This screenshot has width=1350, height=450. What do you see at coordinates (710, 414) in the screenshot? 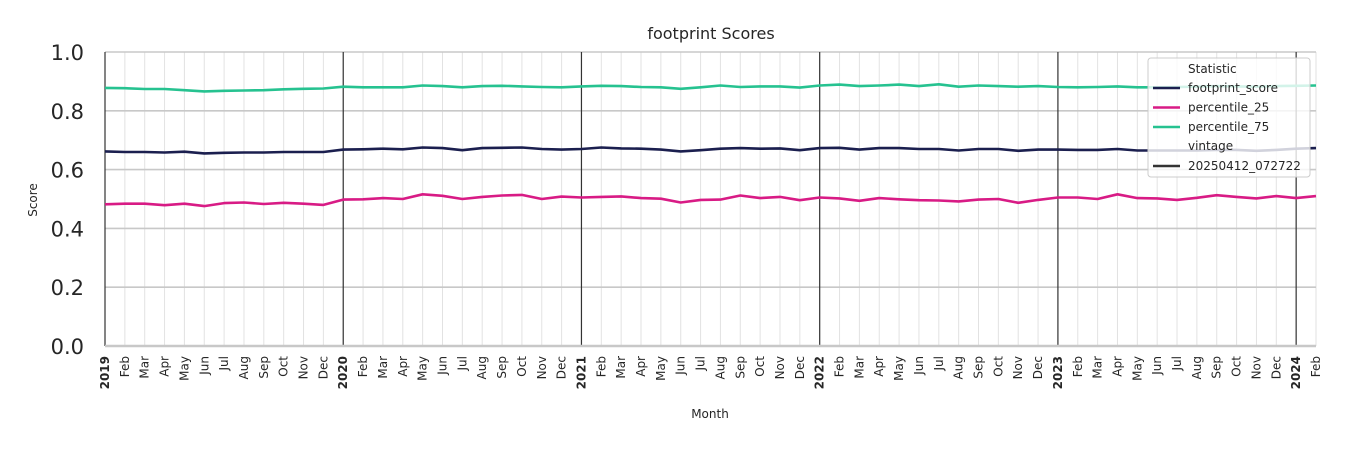
I see `x-axis-label: Month` at bounding box center [710, 414].